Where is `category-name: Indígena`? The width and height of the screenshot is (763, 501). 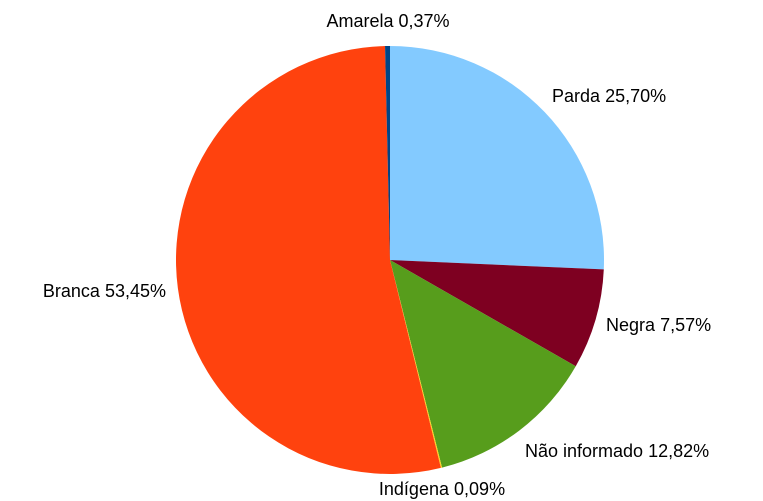
category-name: Indígena is located at coordinates (414, 489).